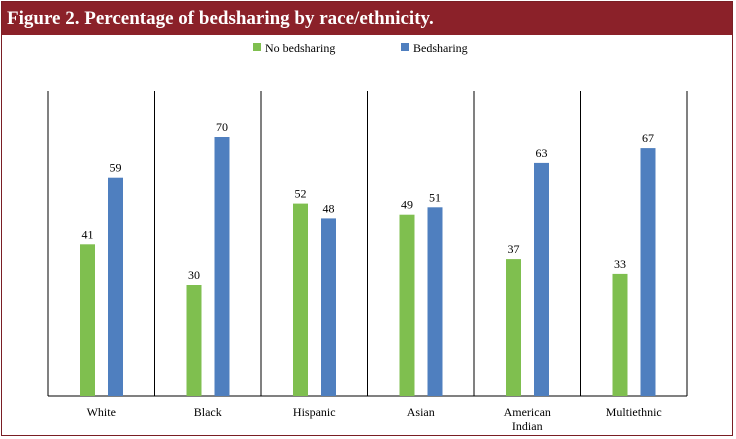 Image resolution: width=736 pixels, height=439 pixels. Describe the element at coordinates (527, 412) in the screenshot. I see `category-label: American` at that location.